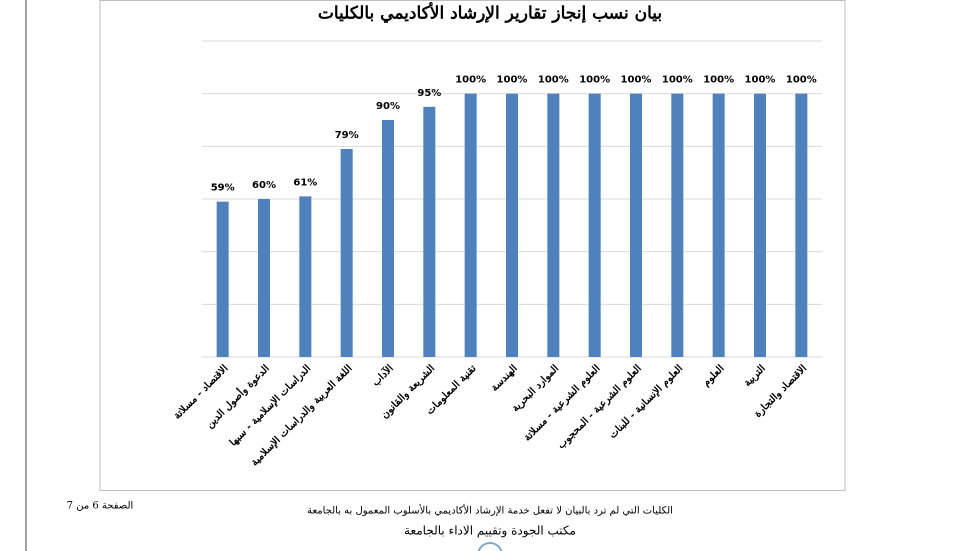 This screenshot has width=980, height=551. What do you see at coordinates (429, 93) in the screenshot?
I see `data-label: 95%` at bounding box center [429, 93].